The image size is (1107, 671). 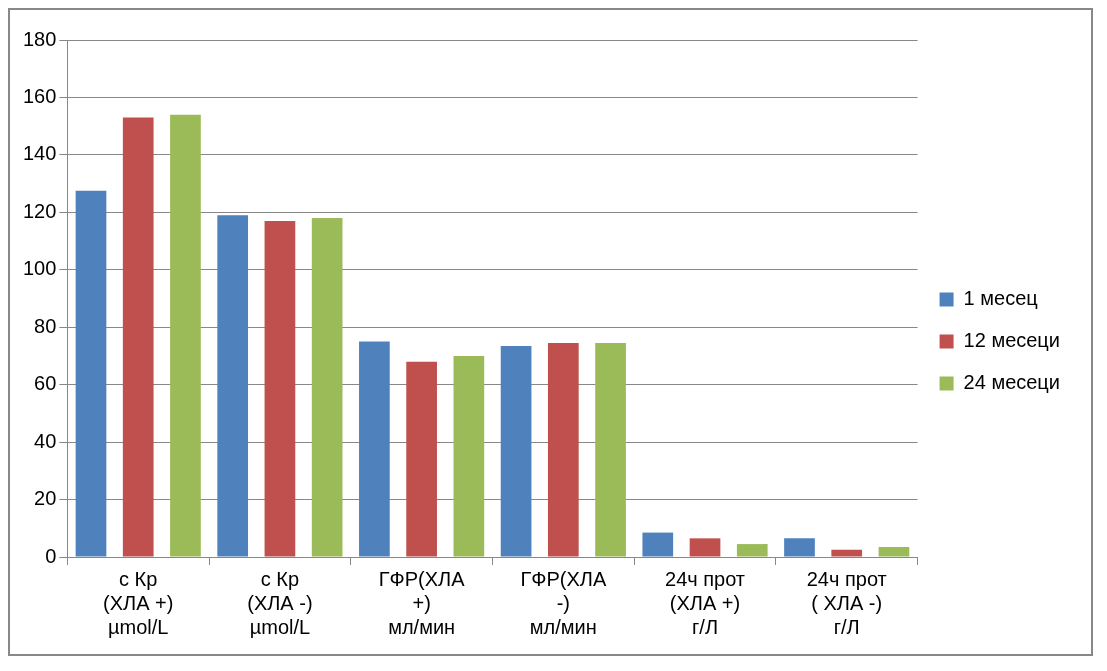 I want to click on y-tick-label: 20, so click(x=45, y=498).